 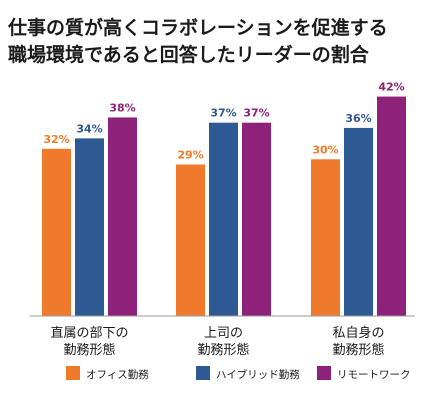 I want to click on data-label-hybrid-0: 34%, so click(x=89, y=128).